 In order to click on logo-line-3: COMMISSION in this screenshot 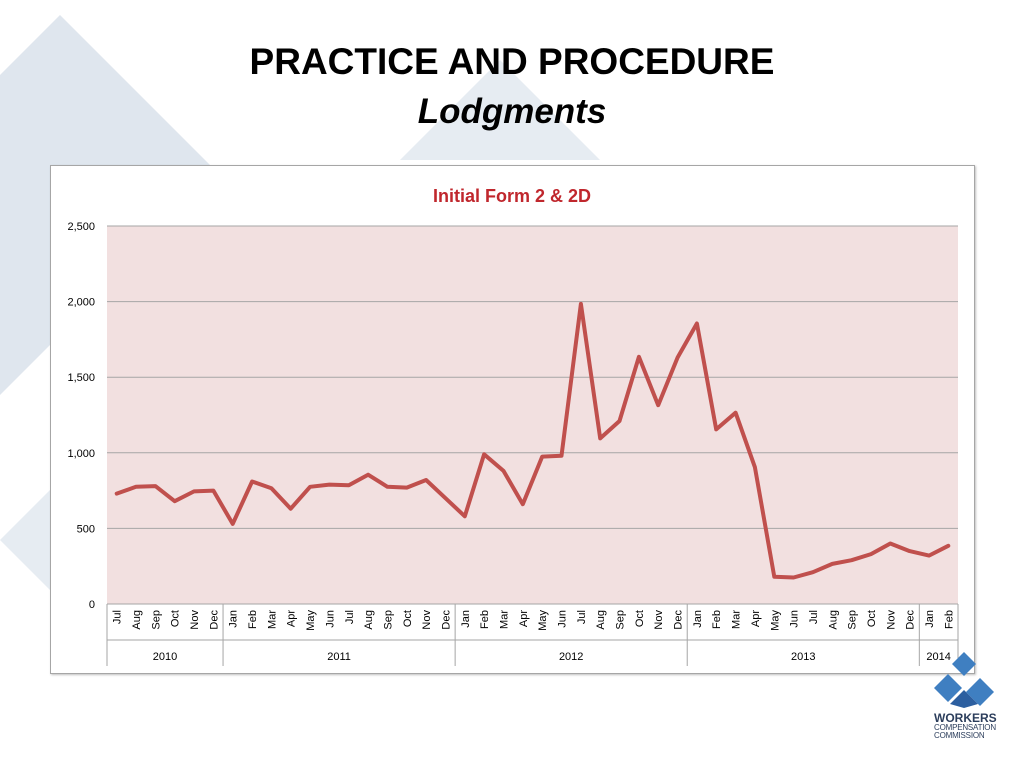, I will do `click(959, 735)`.